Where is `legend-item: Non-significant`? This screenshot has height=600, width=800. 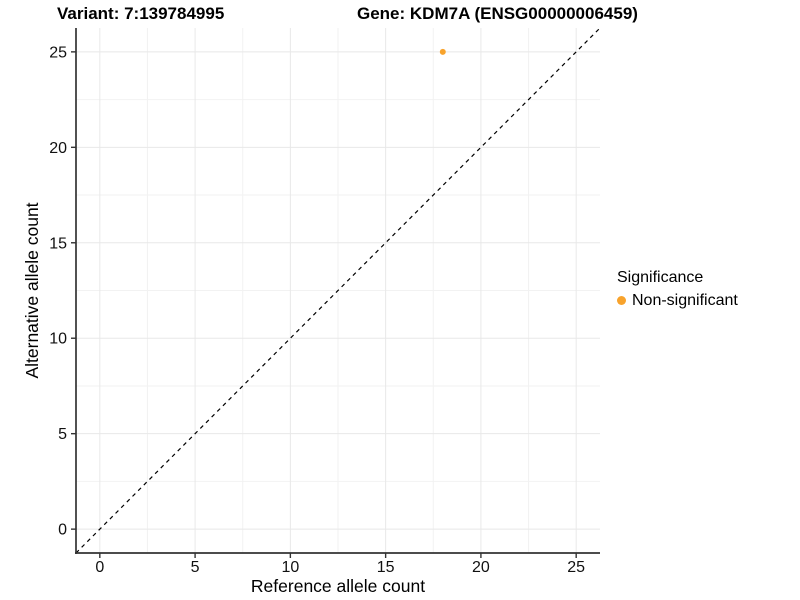 legend-item: Non-significant is located at coordinates (677, 300).